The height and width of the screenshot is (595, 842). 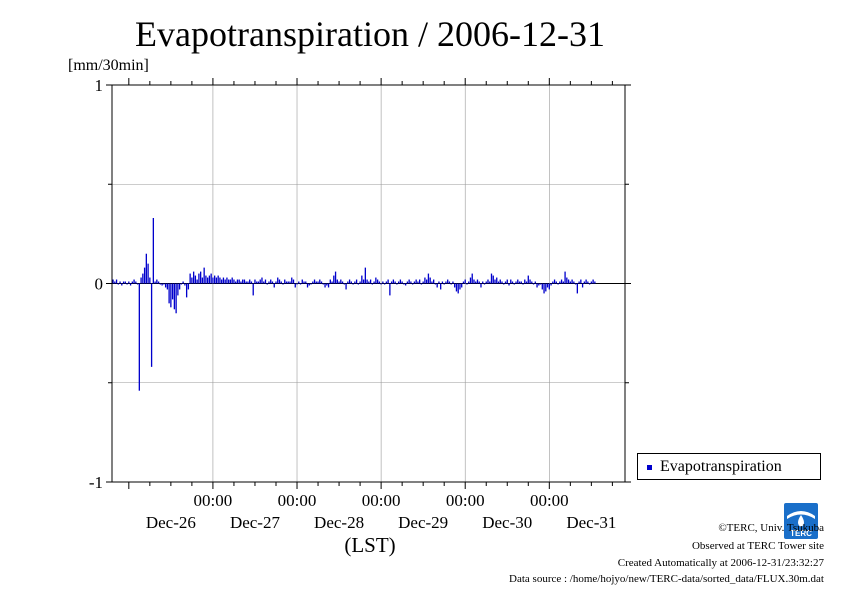 I want to click on x-tick-date-label: Dec-27, so click(x=255, y=522).